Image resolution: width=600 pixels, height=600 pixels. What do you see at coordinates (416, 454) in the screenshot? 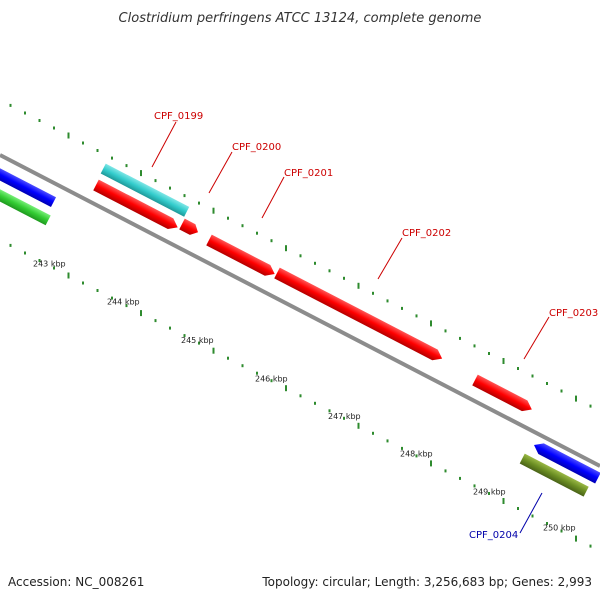
I see `tick-label: 248 kbp` at bounding box center [416, 454].